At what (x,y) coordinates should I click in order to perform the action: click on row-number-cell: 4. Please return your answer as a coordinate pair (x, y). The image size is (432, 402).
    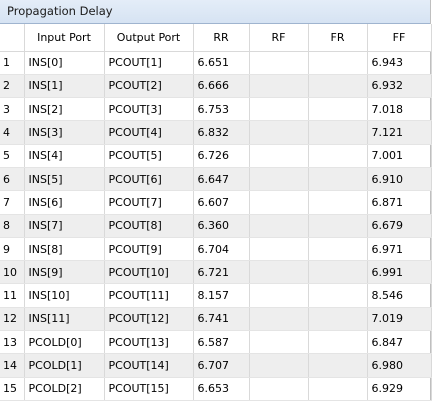
    Looking at the image, I should click on (12, 132).